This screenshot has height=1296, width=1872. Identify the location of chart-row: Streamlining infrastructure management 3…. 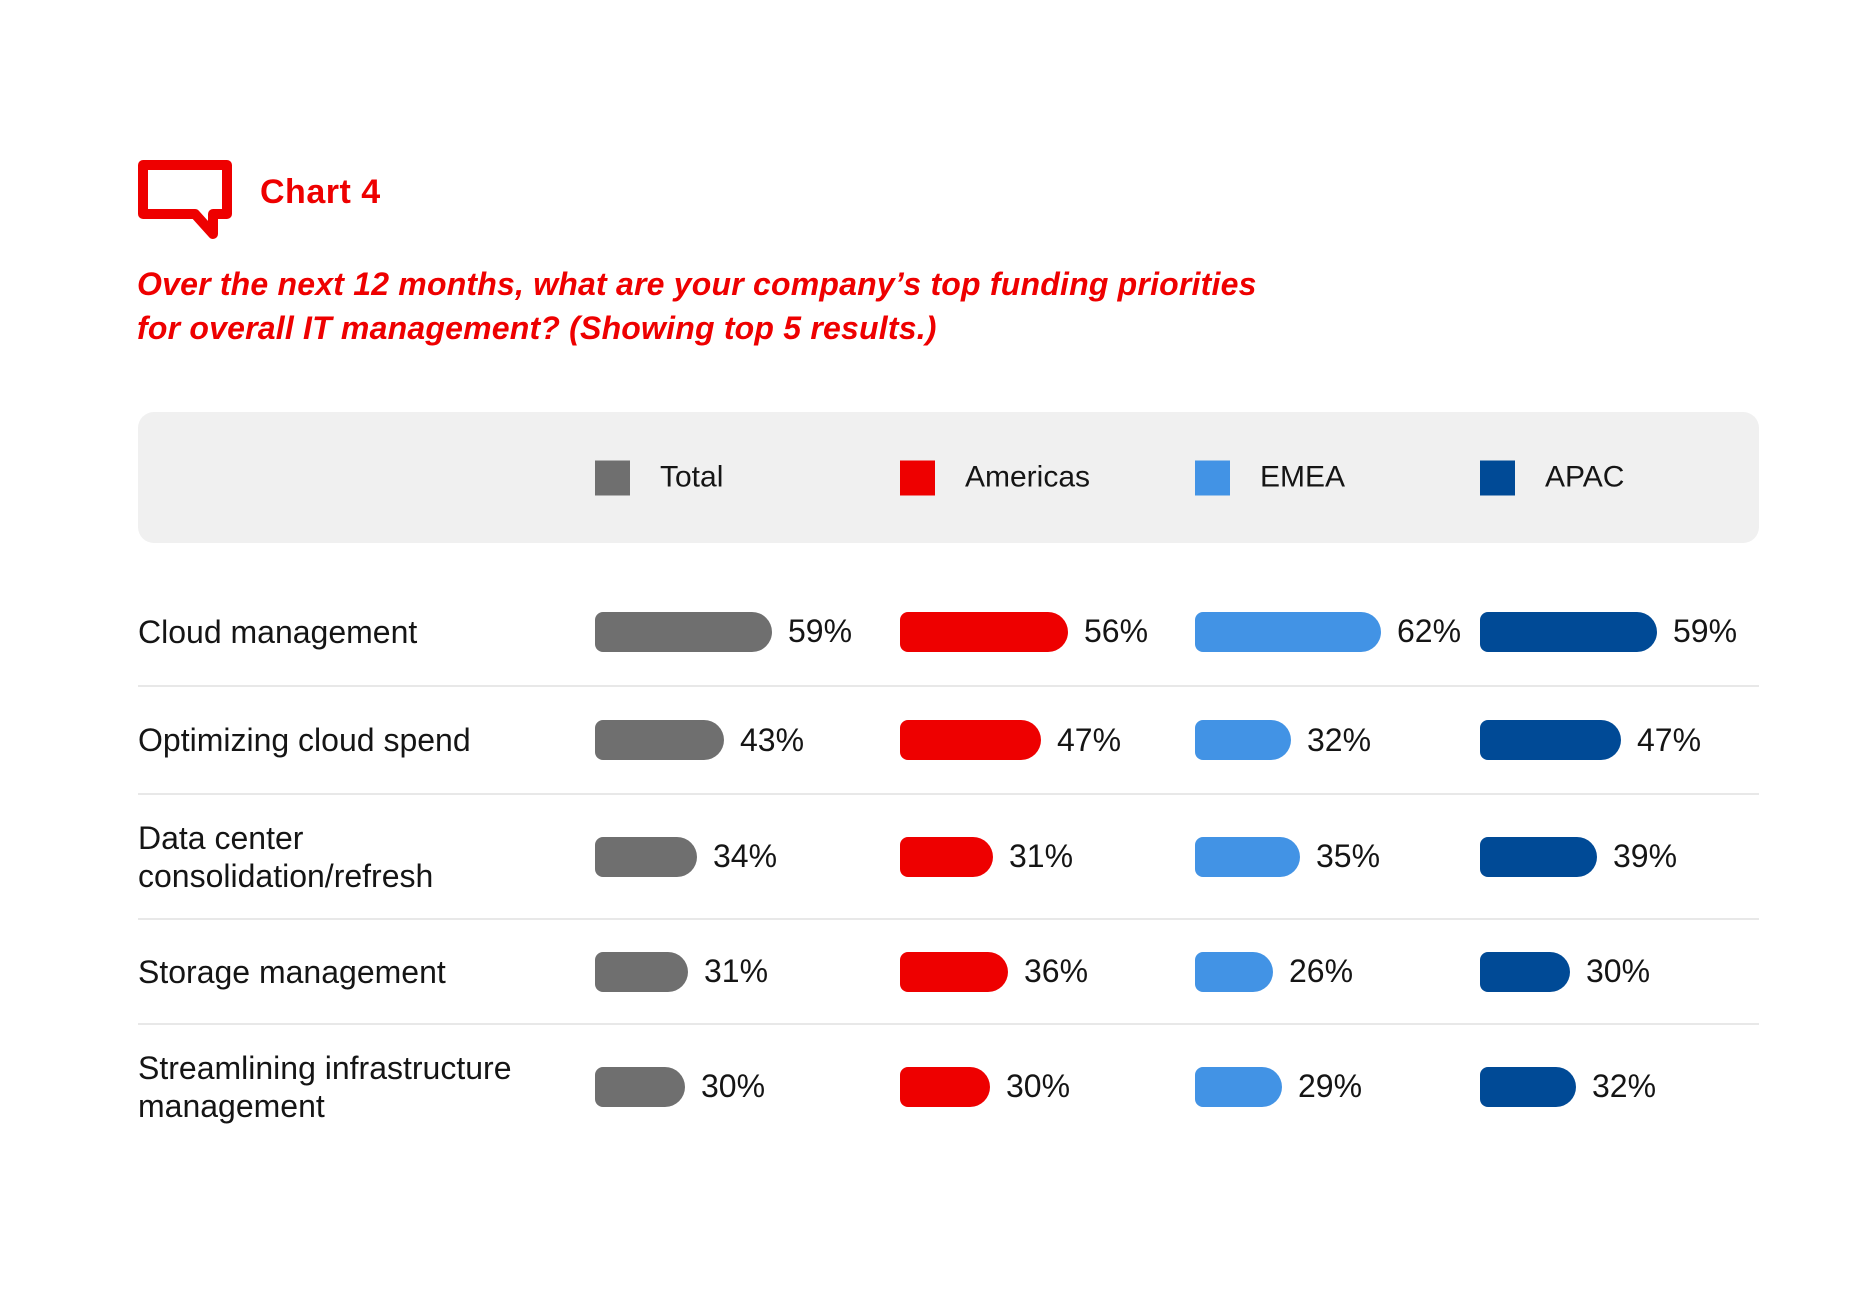
(948, 1085).